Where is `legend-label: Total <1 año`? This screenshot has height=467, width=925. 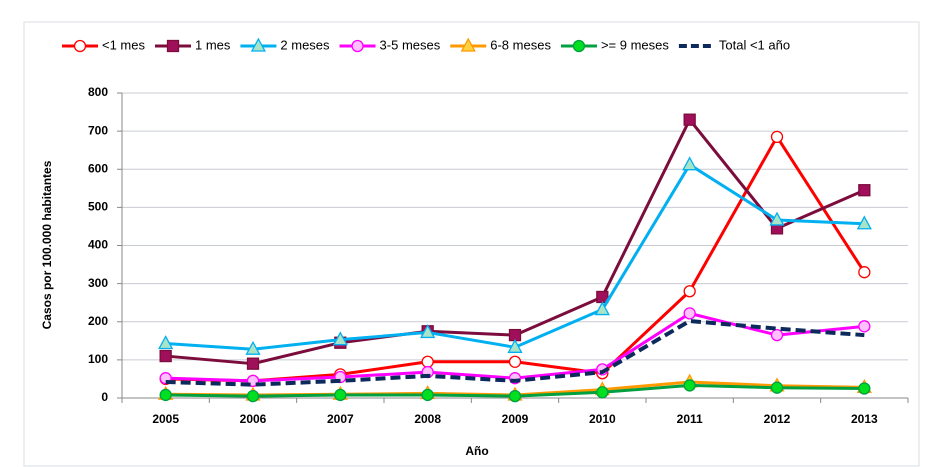
legend-label: Total <1 año is located at coordinates (754, 44).